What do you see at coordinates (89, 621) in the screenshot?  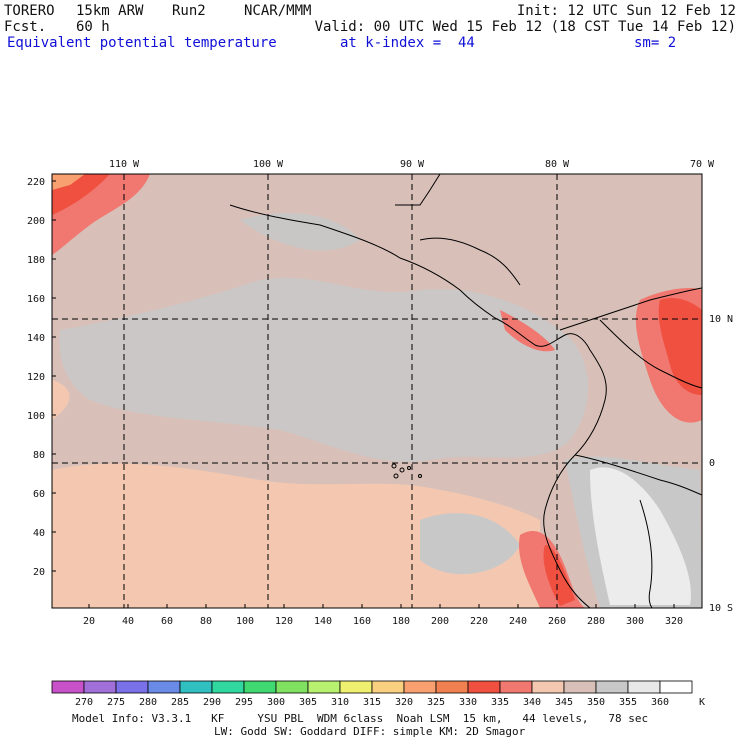 I see `x-tick-label: 20` at bounding box center [89, 621].